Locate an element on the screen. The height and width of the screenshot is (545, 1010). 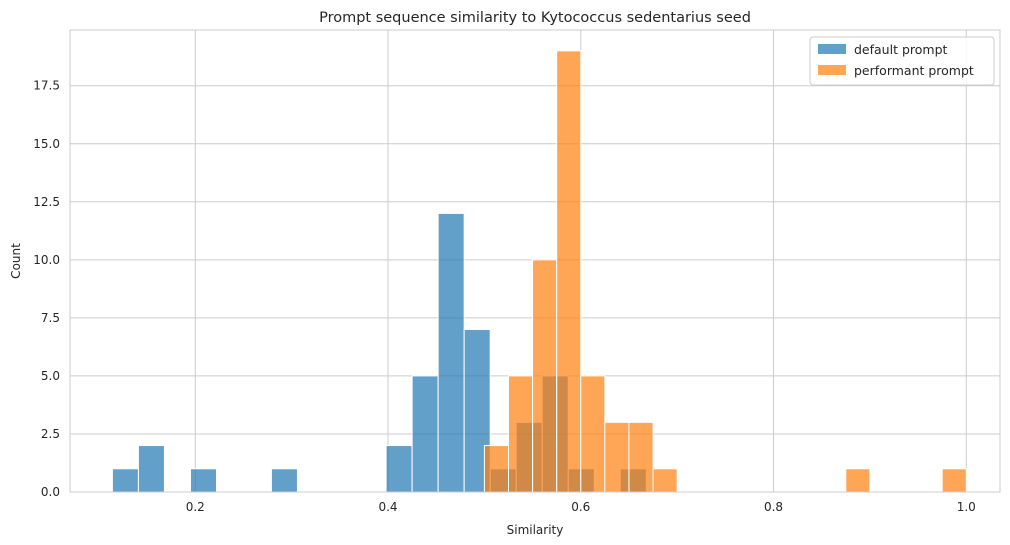
y-tick-label: 2.5 is located at coordinates (50, 434).